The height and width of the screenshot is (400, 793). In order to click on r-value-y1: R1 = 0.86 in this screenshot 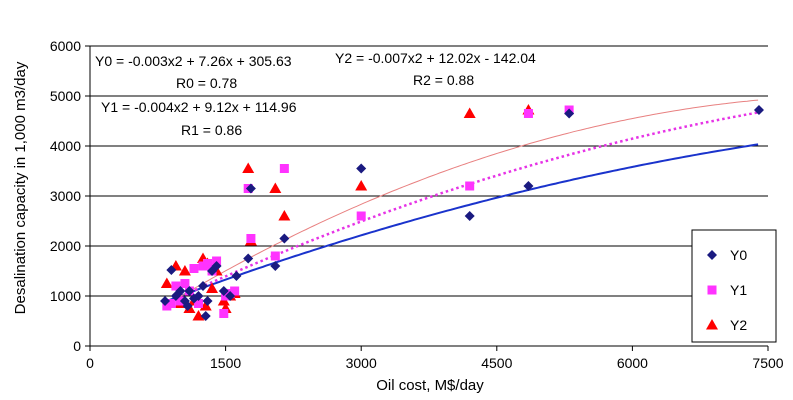, I will do `click(211, 130)`.